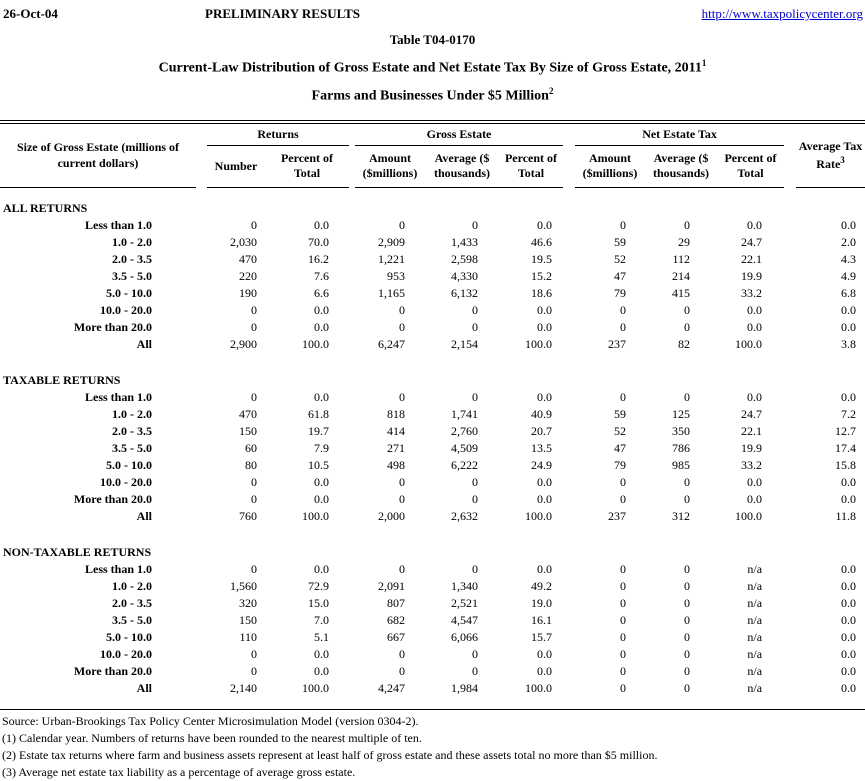 The width and height of the screenshot is (865, 781). What do you see at coordinates (782, 13) in the screenshot?
I see `taxpolicycenter-link: http://www.taxpolicycenter.org` at bounding box center [782, 13].